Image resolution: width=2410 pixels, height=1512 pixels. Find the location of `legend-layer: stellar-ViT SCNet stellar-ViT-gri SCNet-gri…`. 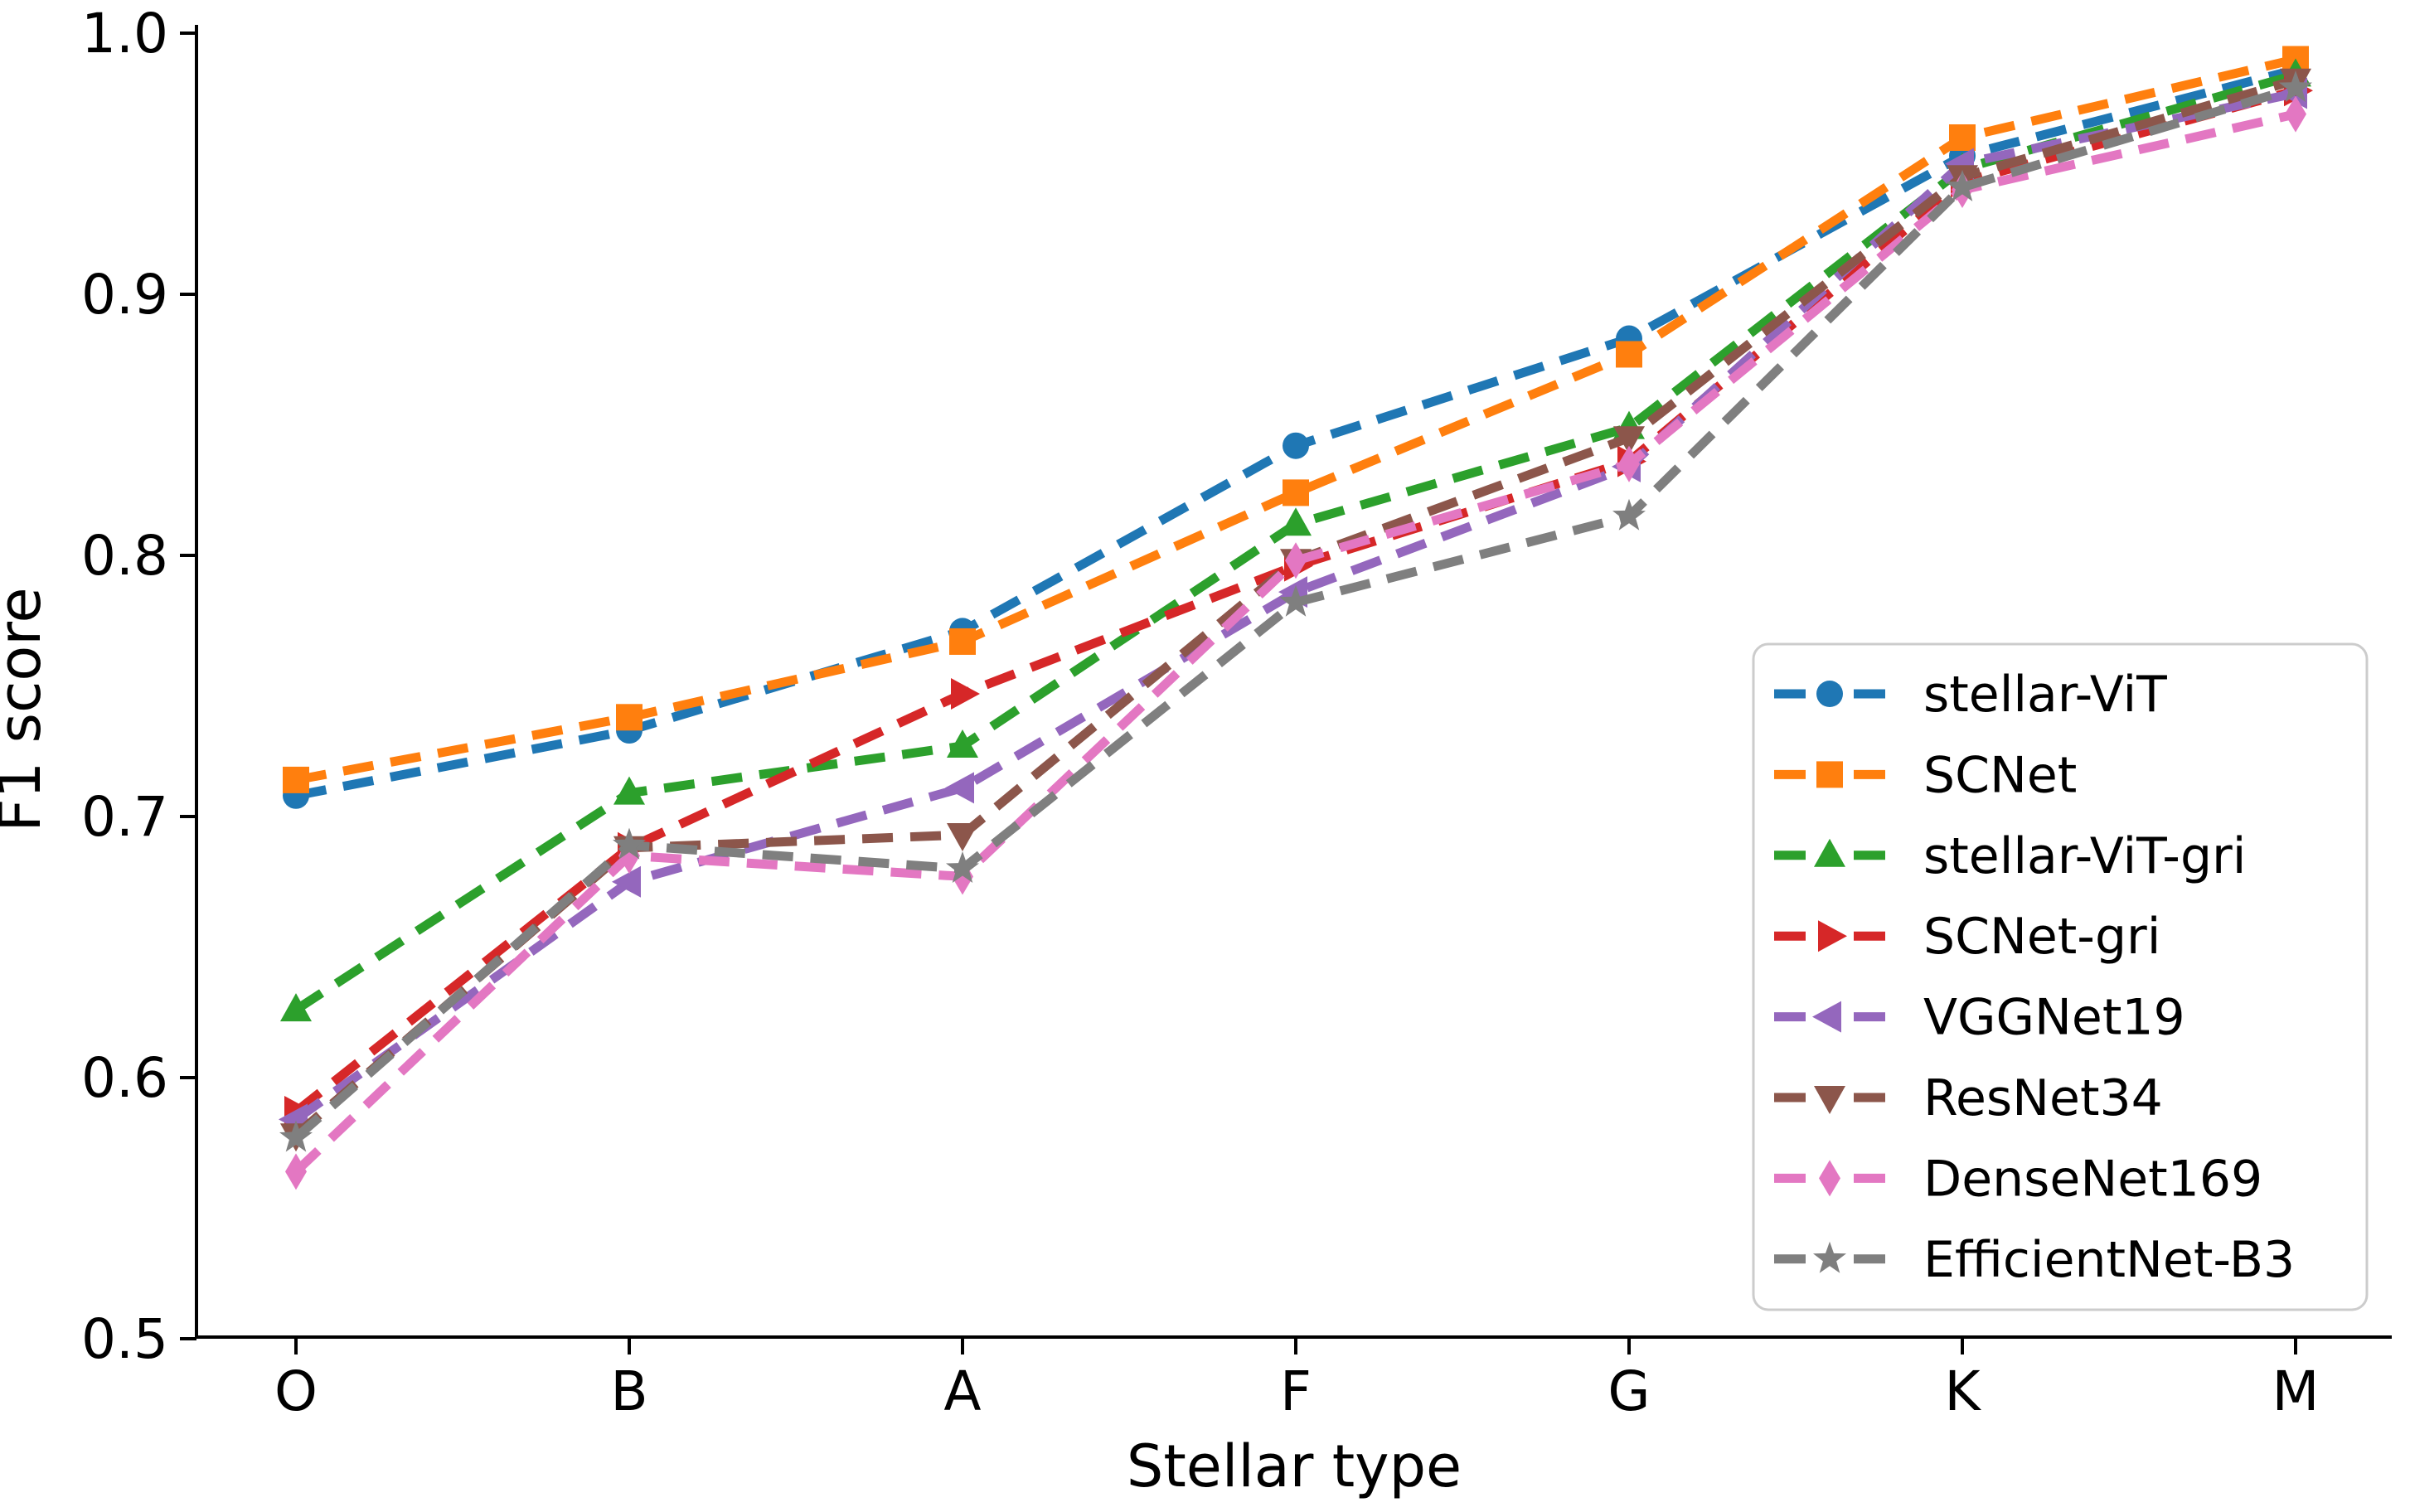

legend-layer: stellar-ViT SCNet stellar-ViT-gri SCNet-gri… is located at coordinates (2060, 976).